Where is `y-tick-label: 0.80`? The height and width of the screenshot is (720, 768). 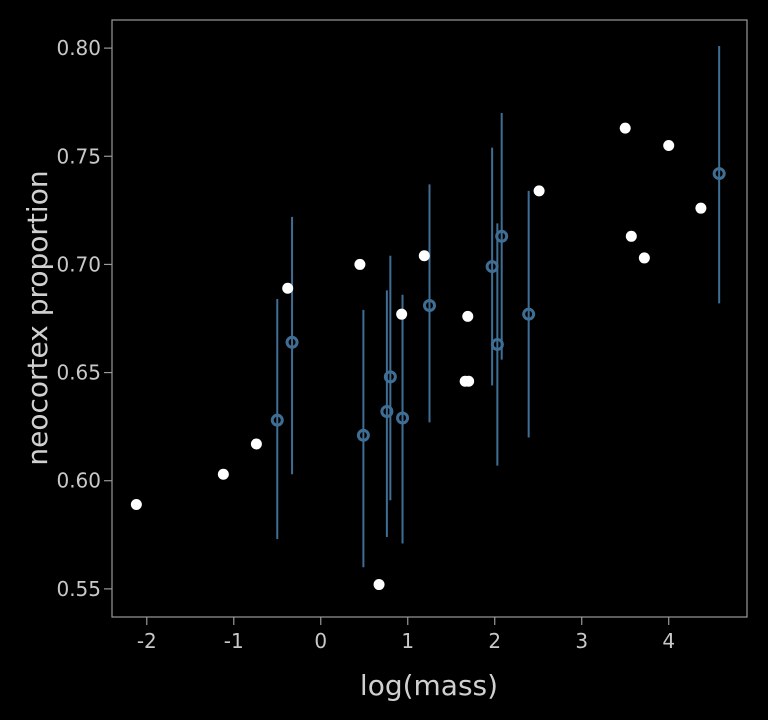 y-tick-label: 0.80 is located at coordinates (78, 48).